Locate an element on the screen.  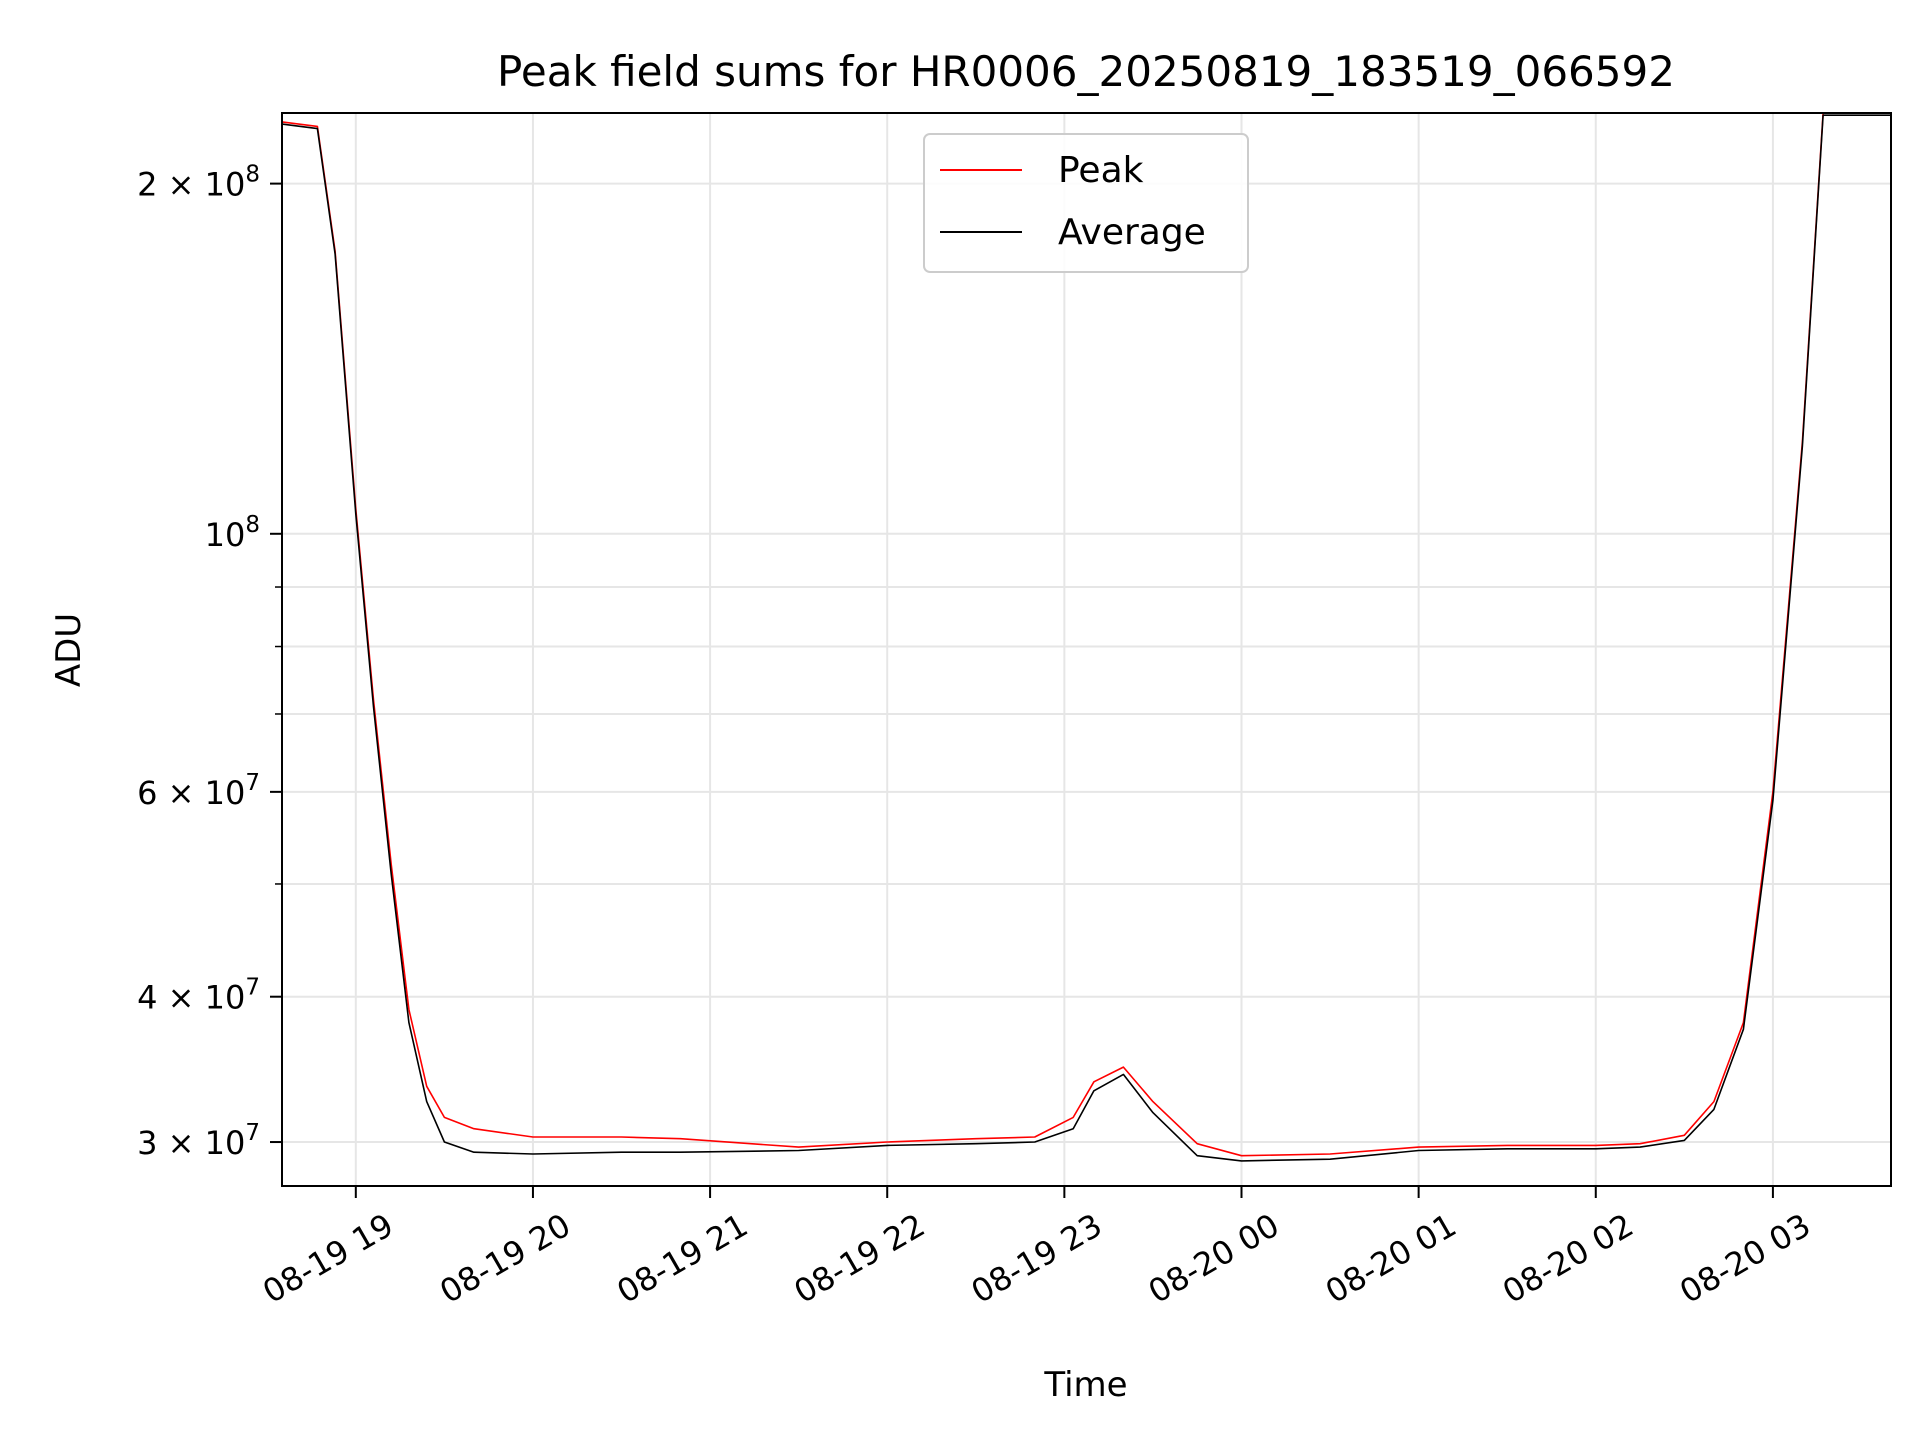
y-tick-label: 4 × 107 is located at coordinates (198, 996).